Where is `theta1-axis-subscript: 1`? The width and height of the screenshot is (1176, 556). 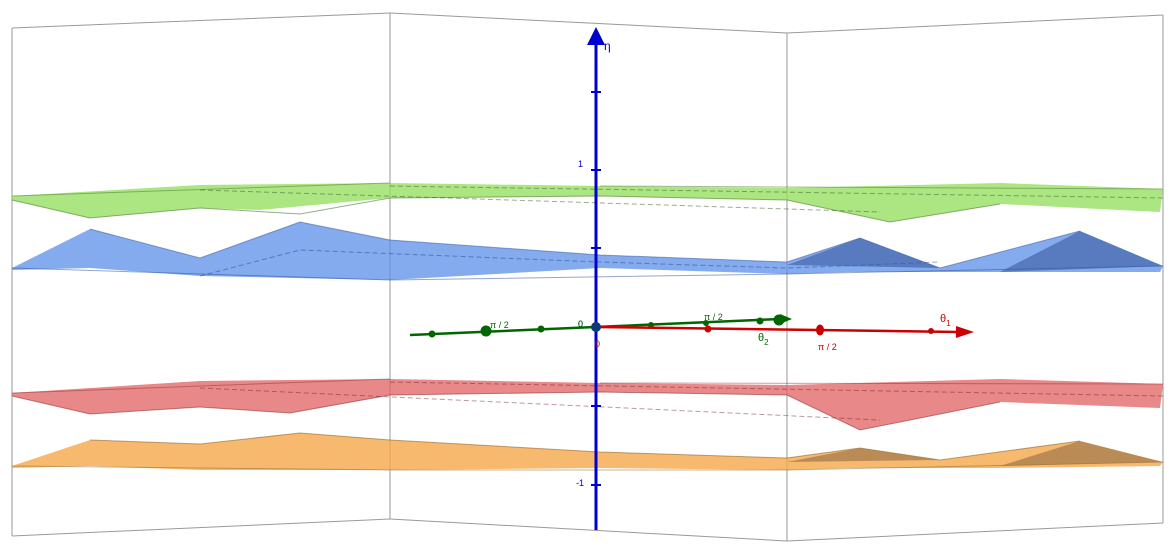 theta1-axis-subscript: 1 is located at coordinates (948, 323).